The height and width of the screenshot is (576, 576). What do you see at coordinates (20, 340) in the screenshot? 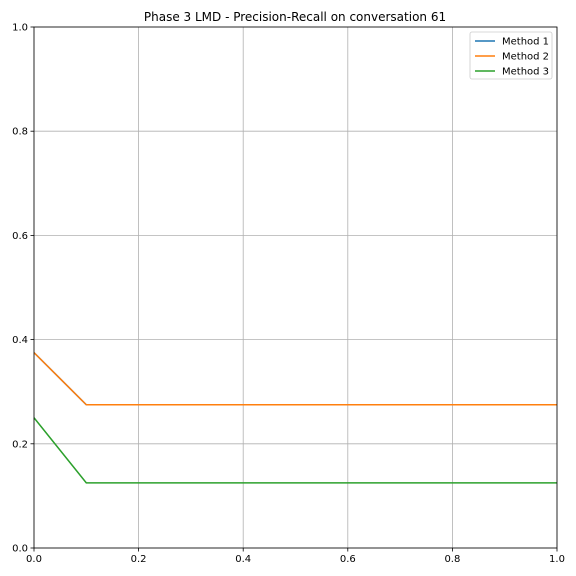
I see `y-tick-label: 0.4` at bounding box center [20, 340].